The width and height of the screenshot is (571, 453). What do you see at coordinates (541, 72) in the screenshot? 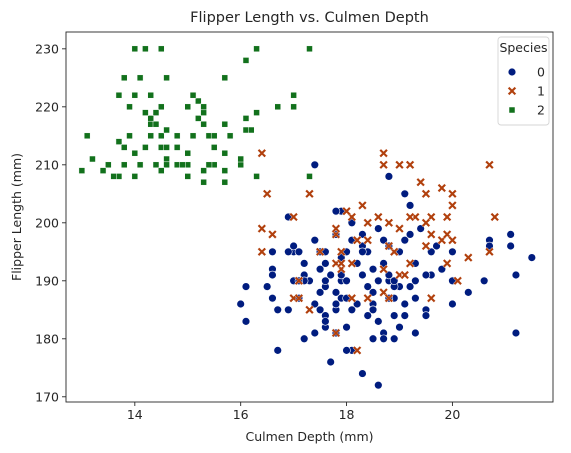
I see `legend-label-0: 0` at bounding box center [541, 72].